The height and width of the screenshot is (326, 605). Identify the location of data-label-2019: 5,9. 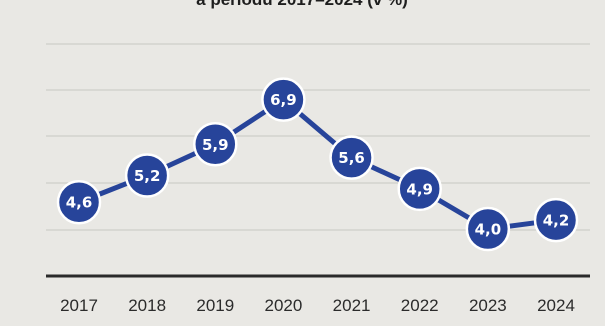
(215, 145).